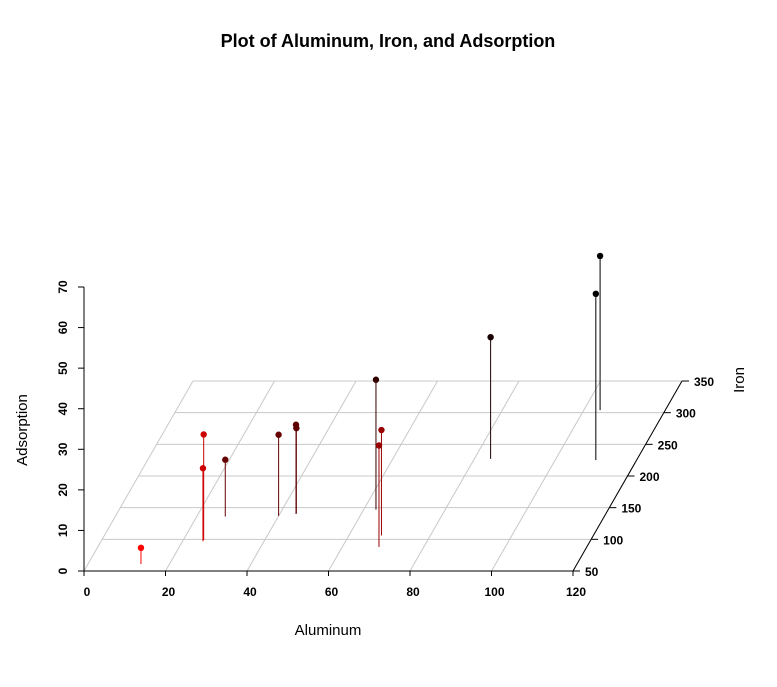 This screenshot has width=777, height=687. Describe the element at coordinates (87, 592) in the screenshot. I see `x-tick-label: 0` at that location.